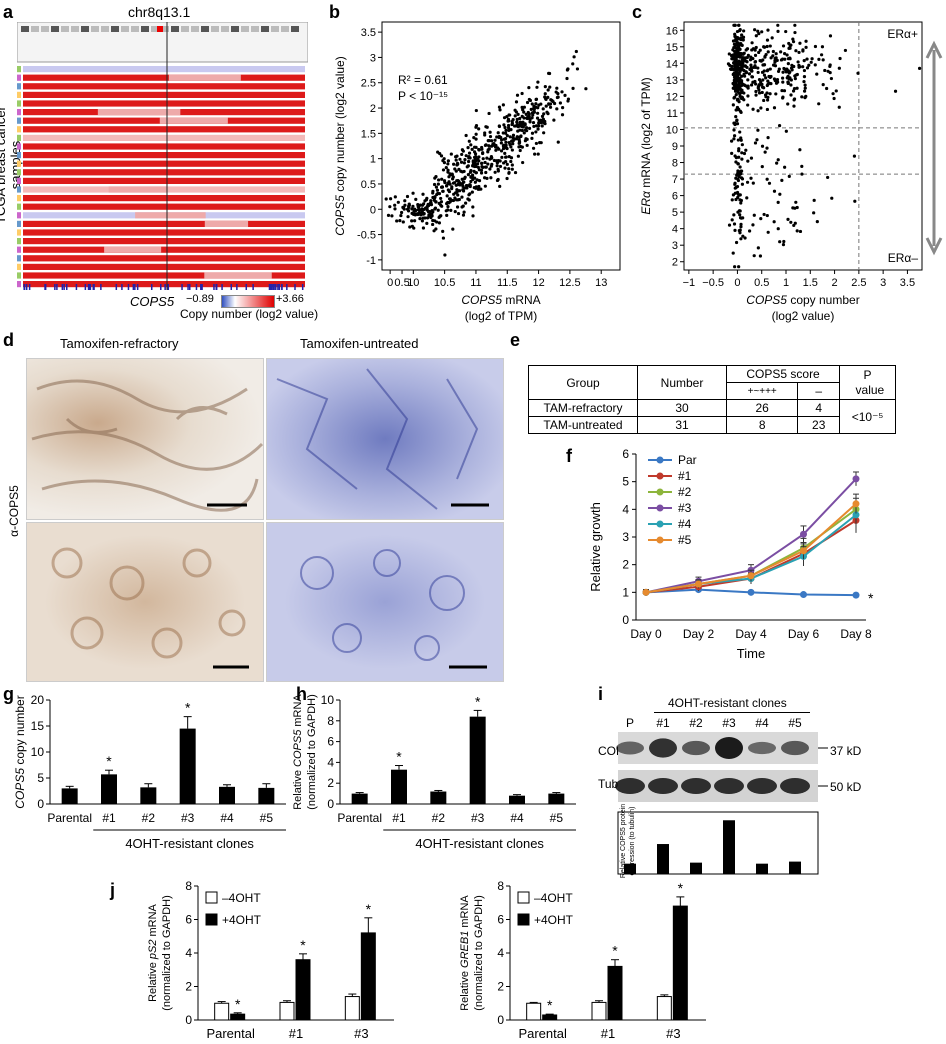 This screenshot has height=1044, width=946. I want to click on x-tick-label: 12, so click(538, 283).